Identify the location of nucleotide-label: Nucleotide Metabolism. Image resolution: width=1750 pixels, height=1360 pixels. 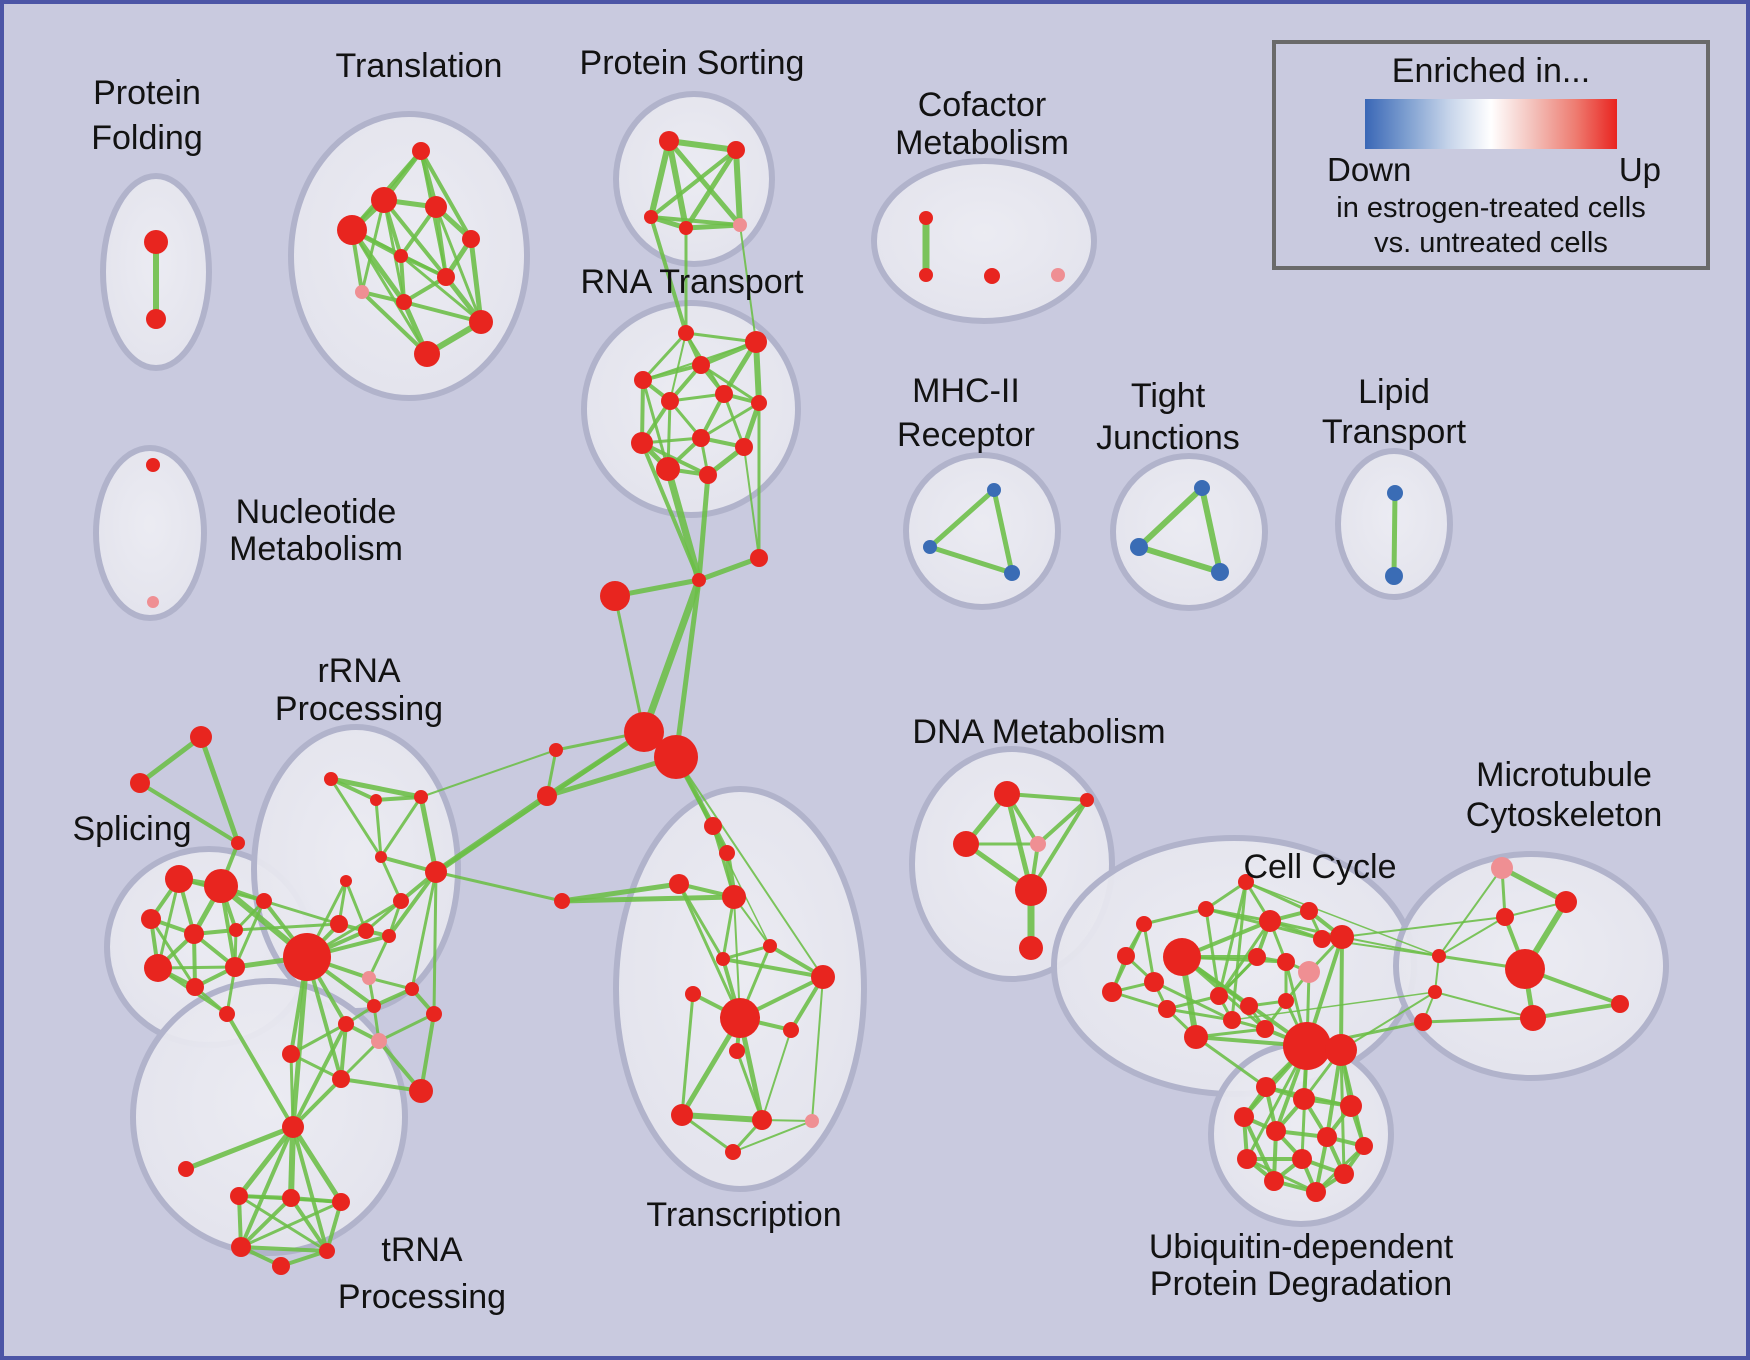
(316, 530).